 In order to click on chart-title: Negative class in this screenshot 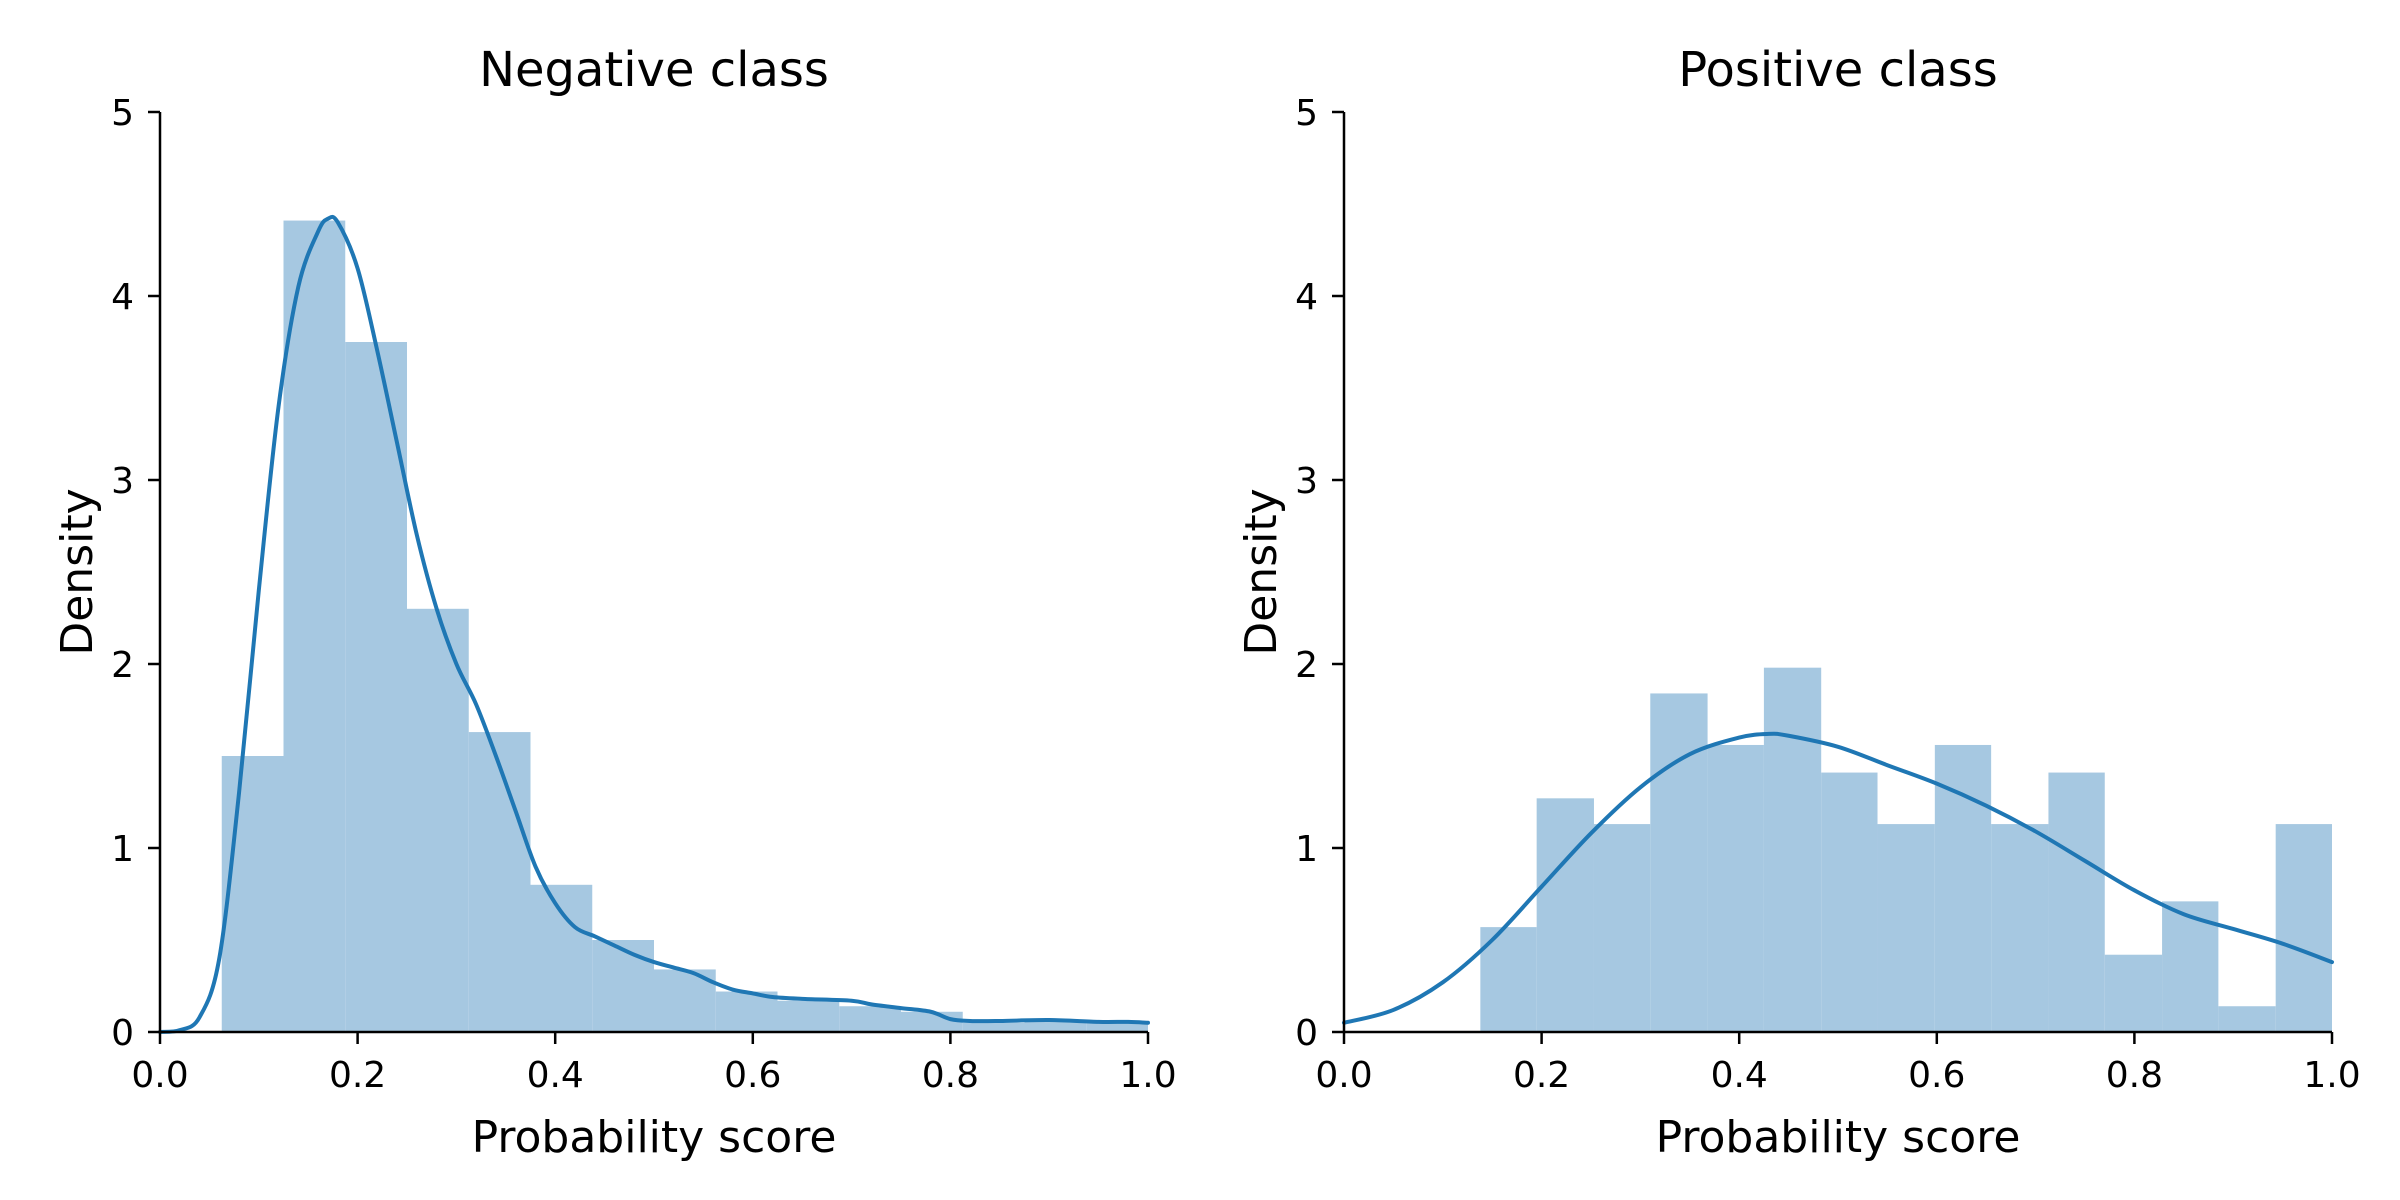, I will do `click(654, 70)`.